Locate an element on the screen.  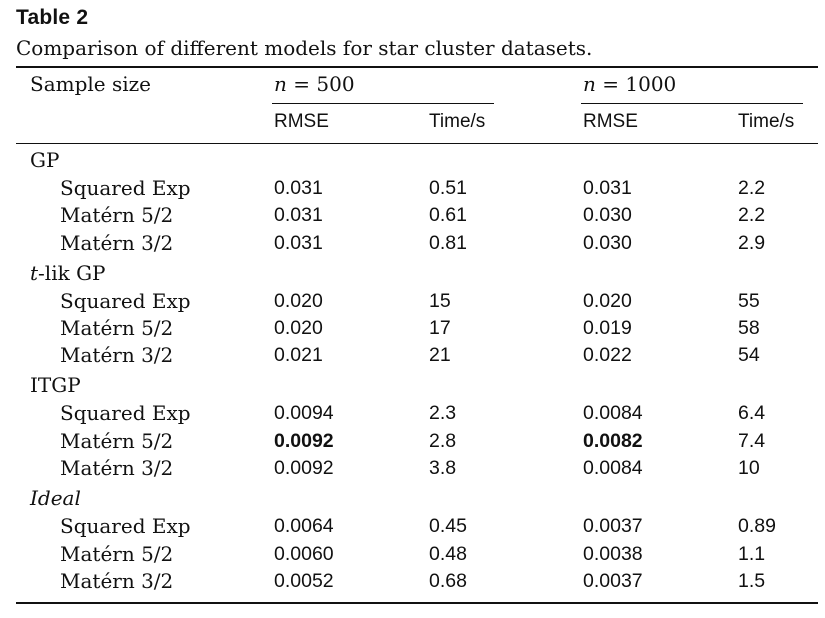
top-rule is located at coordinates (417, 67).